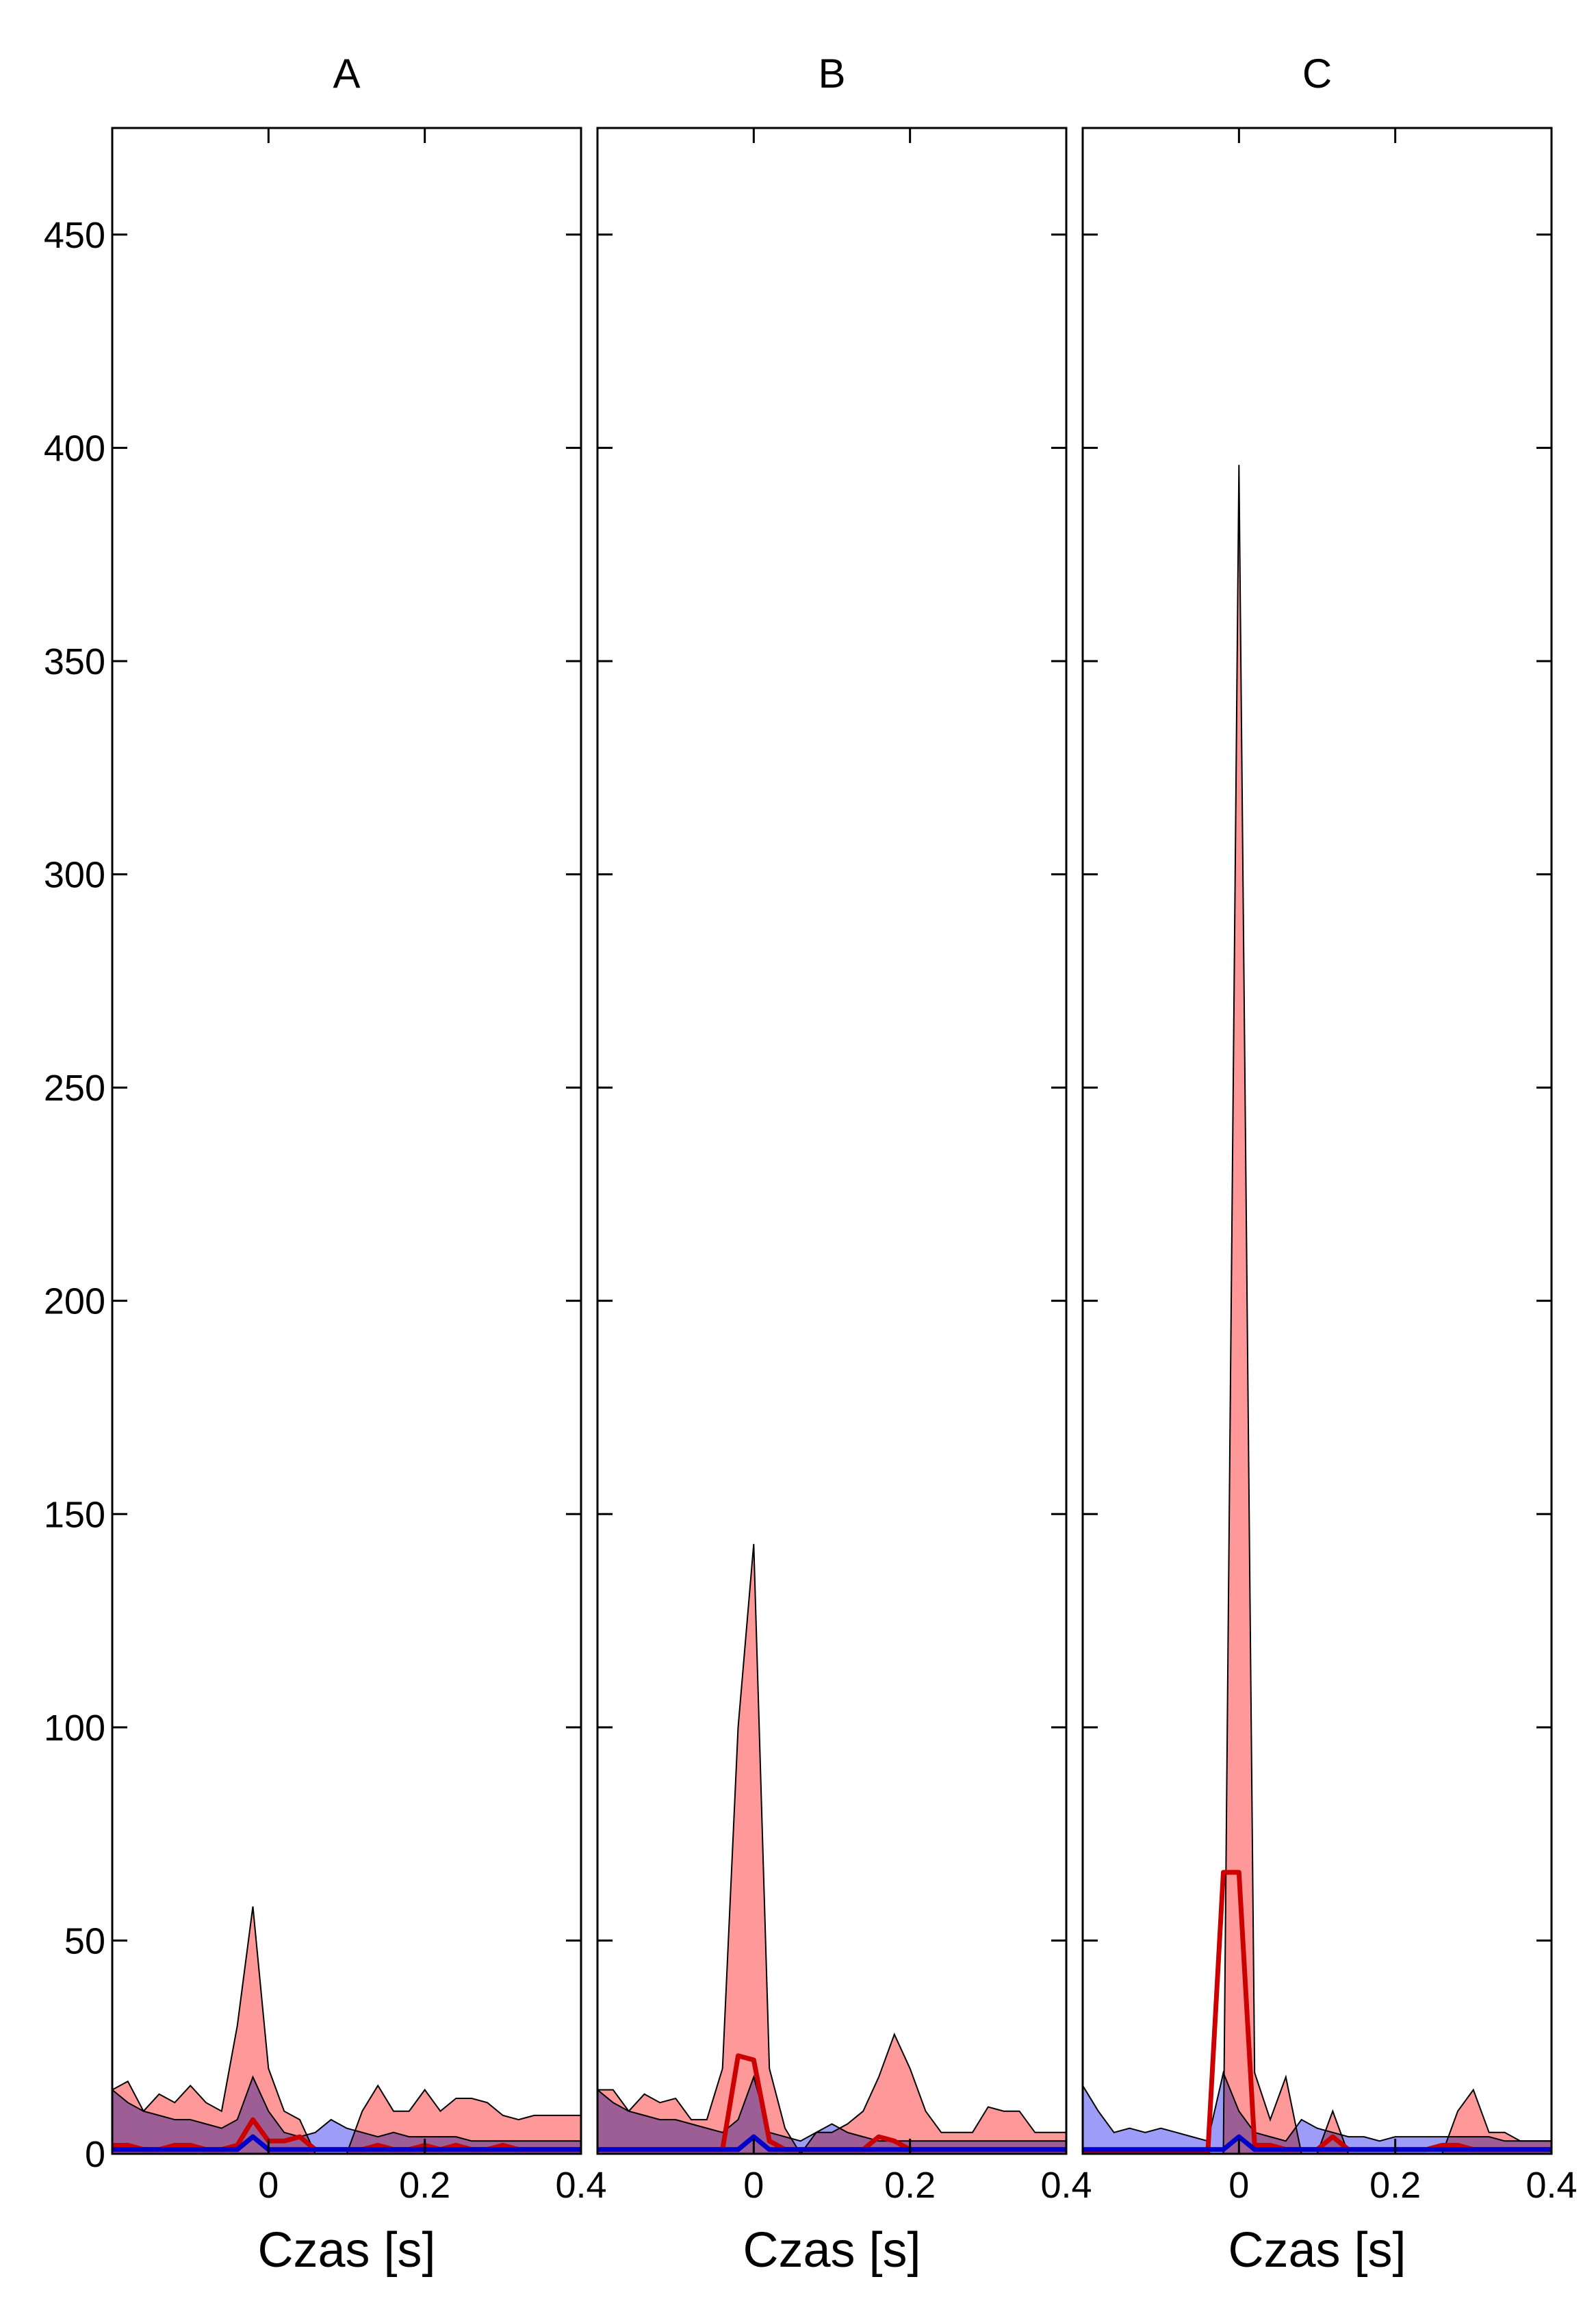  I want to click on panel-title: B, so click(832, 74).